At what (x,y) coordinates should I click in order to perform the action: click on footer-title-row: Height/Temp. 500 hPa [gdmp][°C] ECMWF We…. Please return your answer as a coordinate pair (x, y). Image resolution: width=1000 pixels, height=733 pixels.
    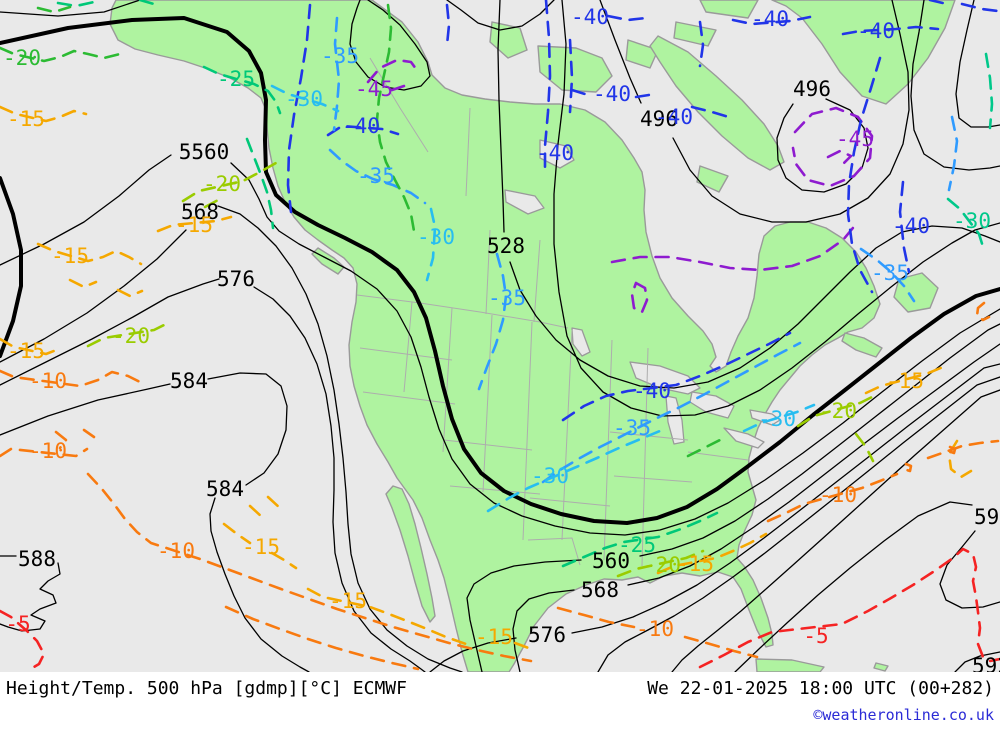
    Looking at the image, I should click on (500, 688).